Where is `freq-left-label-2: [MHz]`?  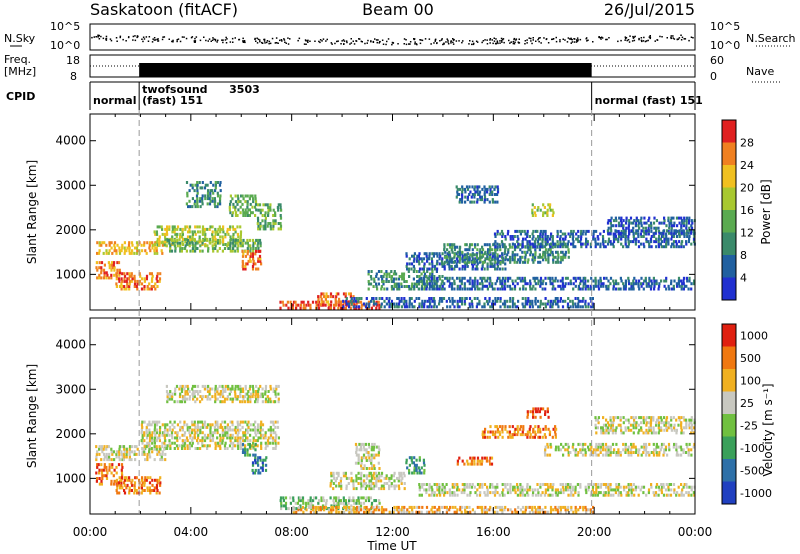 freq-left-label-2: [MHz] is located at coordinates (20, 71).